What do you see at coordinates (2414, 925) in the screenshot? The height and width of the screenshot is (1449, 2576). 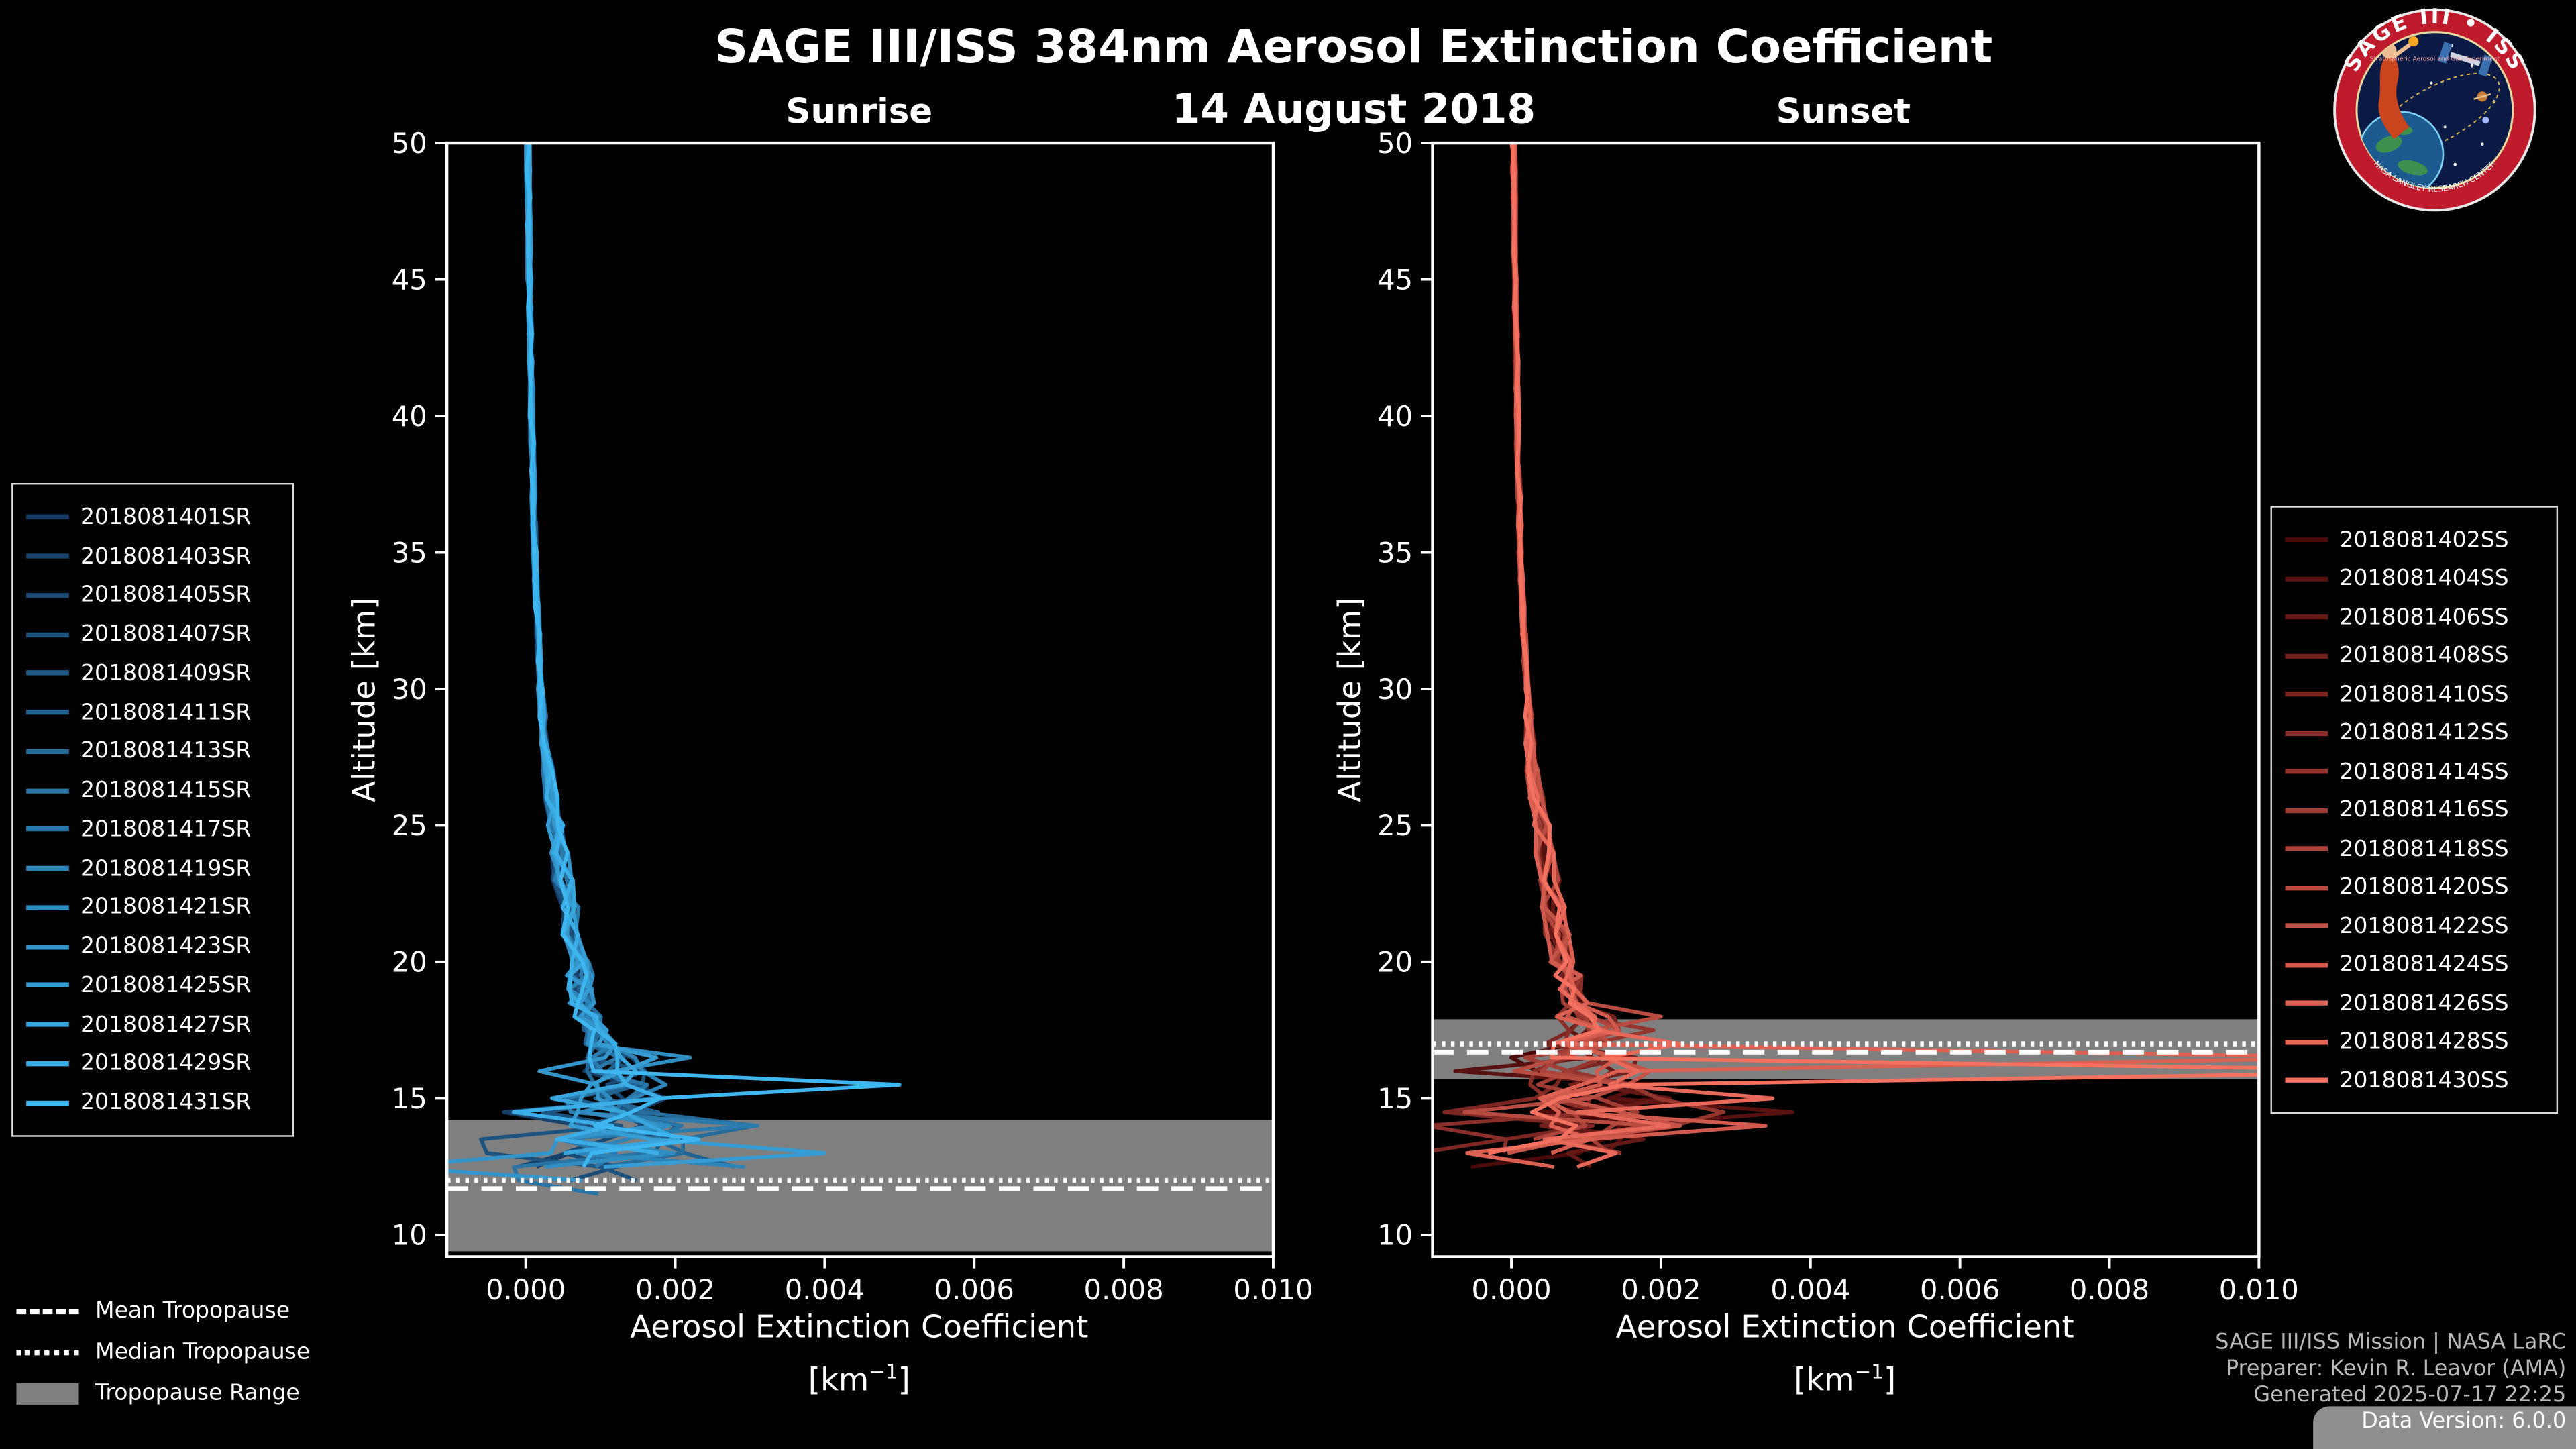 I see `legend-item: 2018081422SS` at bounding box center [2414, 925].